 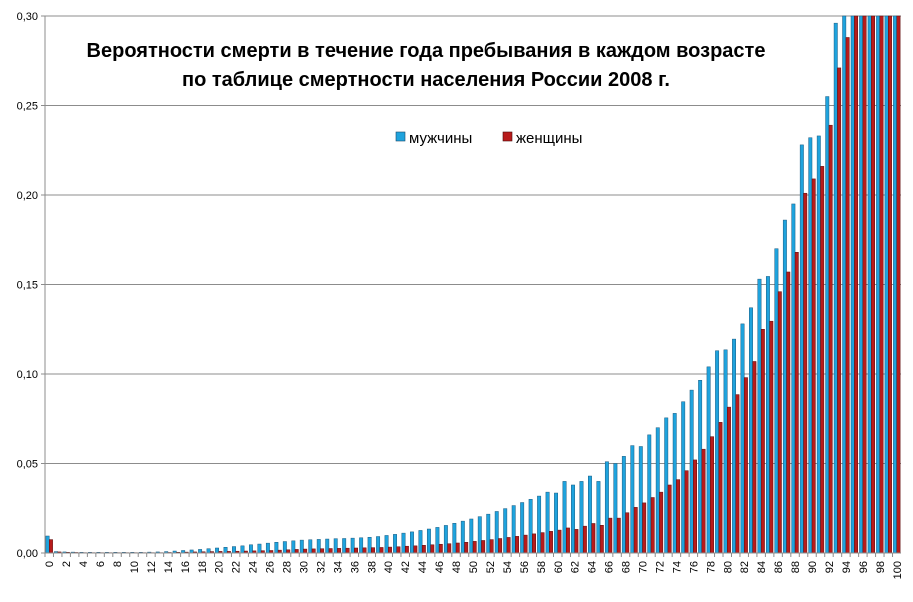 What do you see at coordinates (400, 136) in the screenshot?
I see `legend-swatch-male` at bounding box center [400, 136].